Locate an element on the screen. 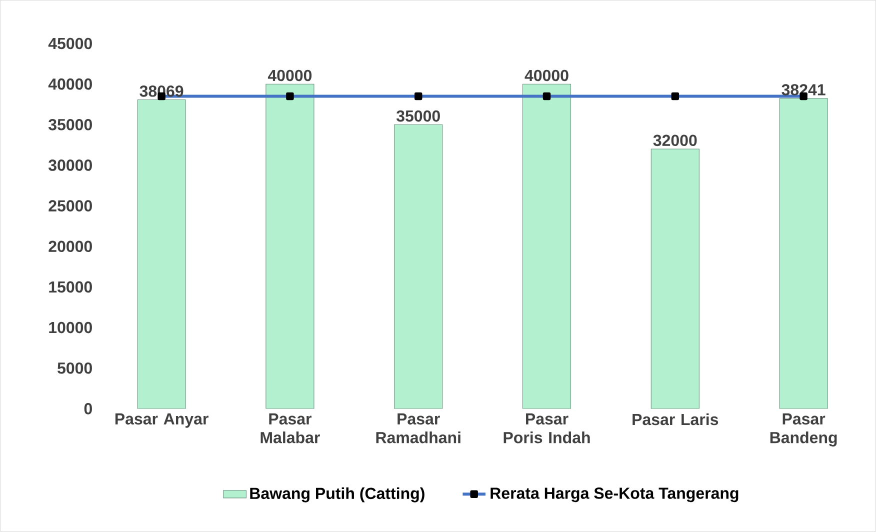 The width and height of the screenshot is (876, 532). x-tick-label: Pasar Laris is located at coordinates (675, 420).